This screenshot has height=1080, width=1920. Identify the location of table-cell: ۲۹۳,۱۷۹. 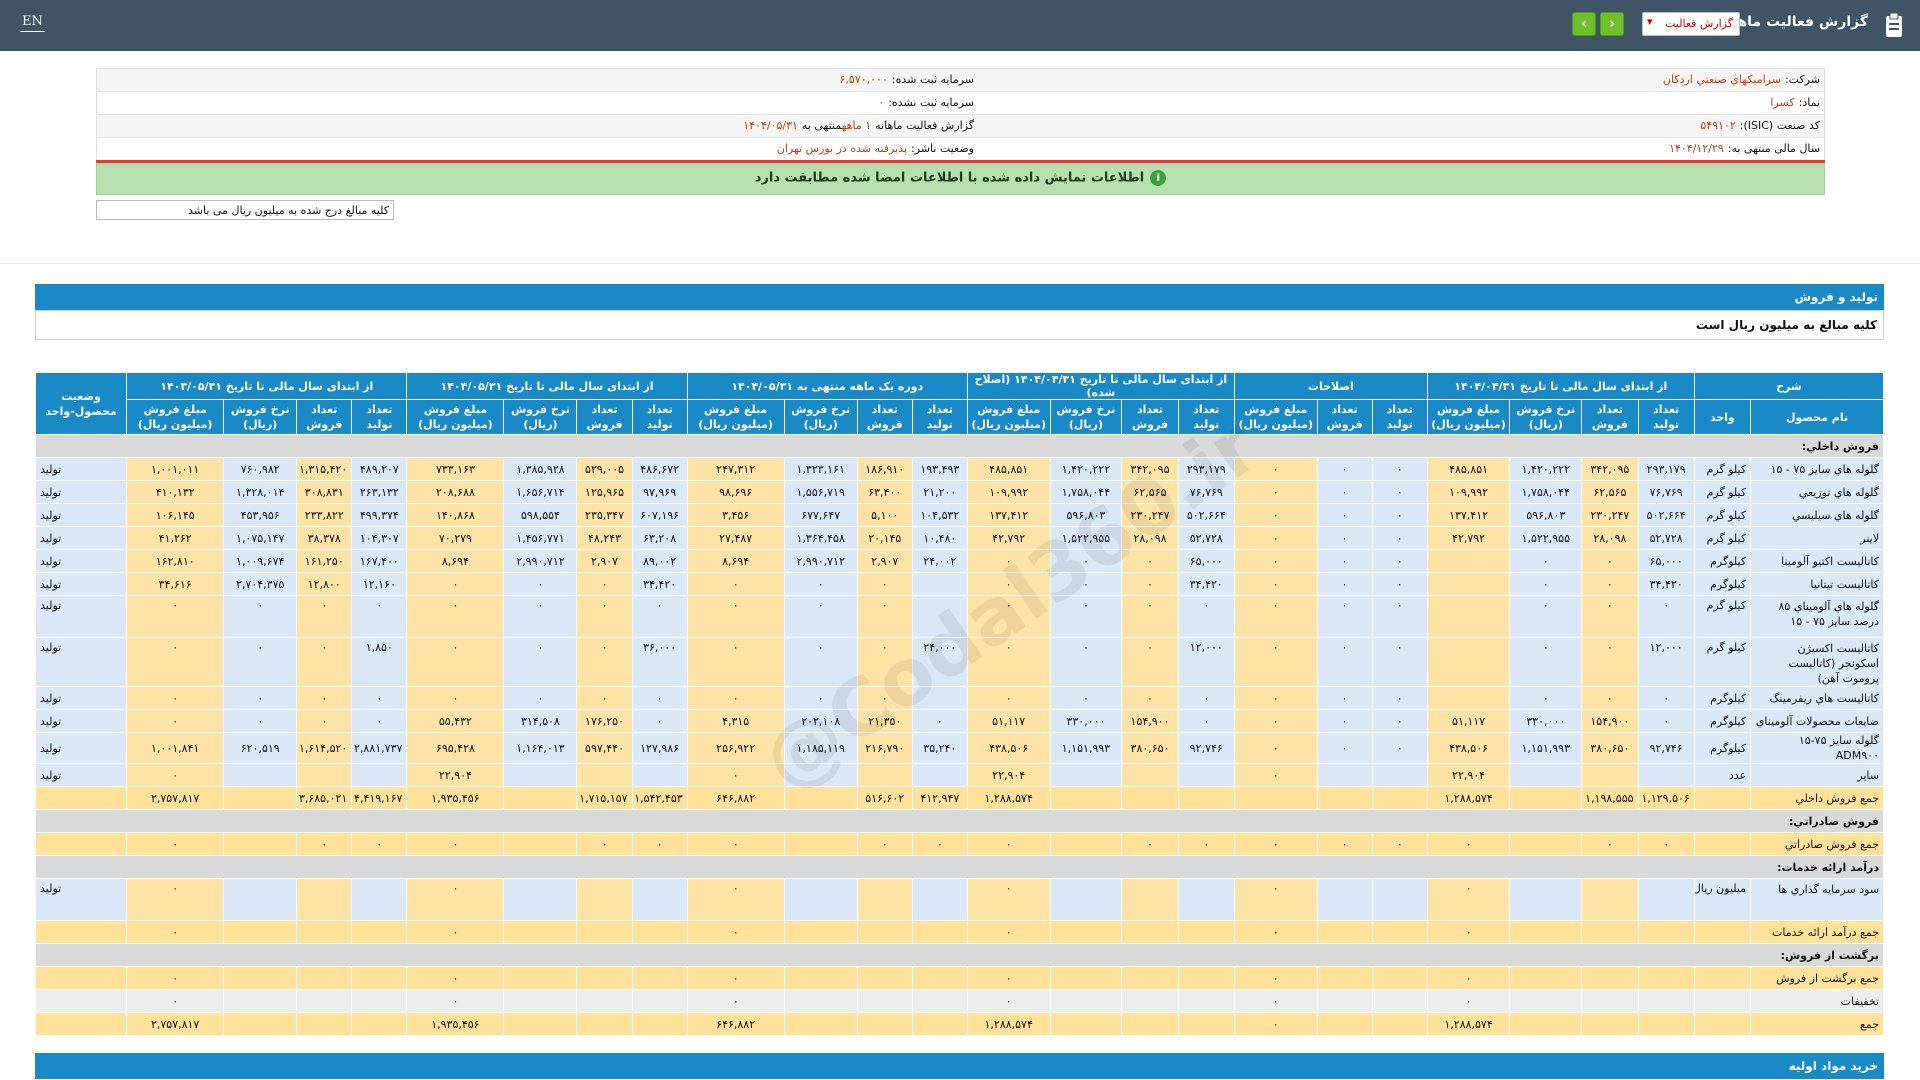
(1206, 469).